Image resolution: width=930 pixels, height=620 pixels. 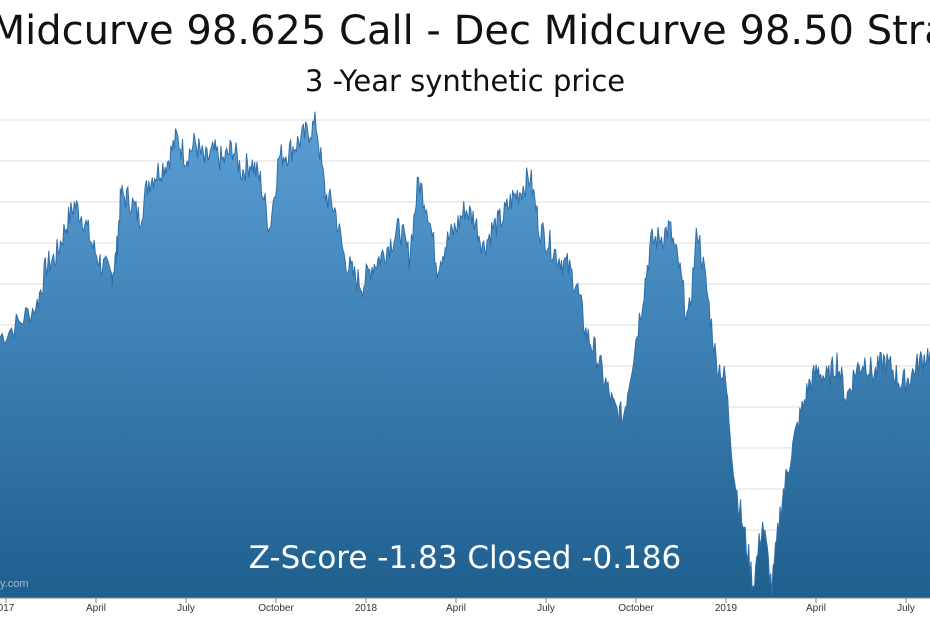 I want to click on x-tick-label: 2019, so click(x=726, y=608).